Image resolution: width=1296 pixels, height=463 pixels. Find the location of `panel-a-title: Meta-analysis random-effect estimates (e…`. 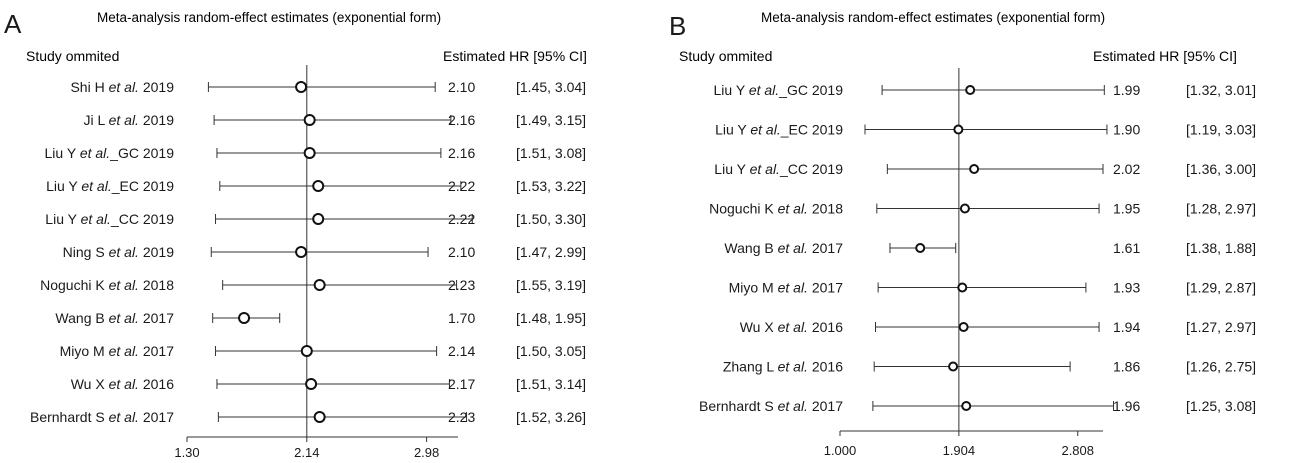

panel-a-title: Meta-analysis random-effect estimates (e… is located at coordinates (269, 17).